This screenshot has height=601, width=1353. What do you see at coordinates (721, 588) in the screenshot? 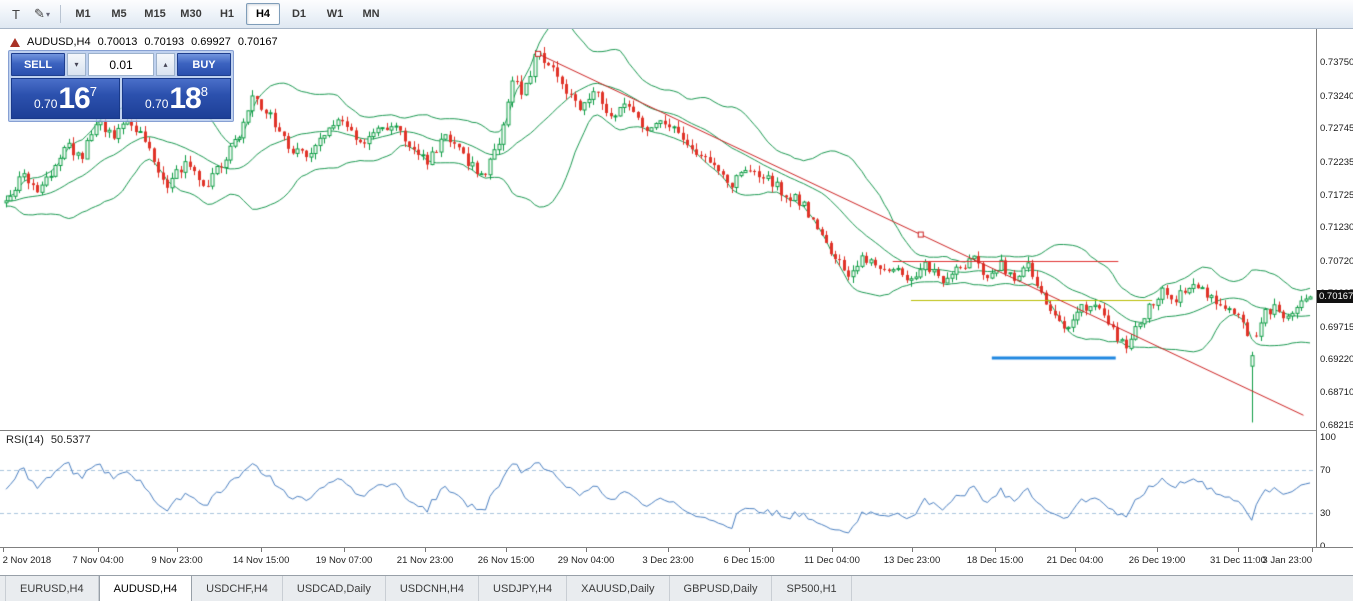
I see `tab-gbpusd-daily: GBPUSD,Daily` at bounding box center [721, 588].